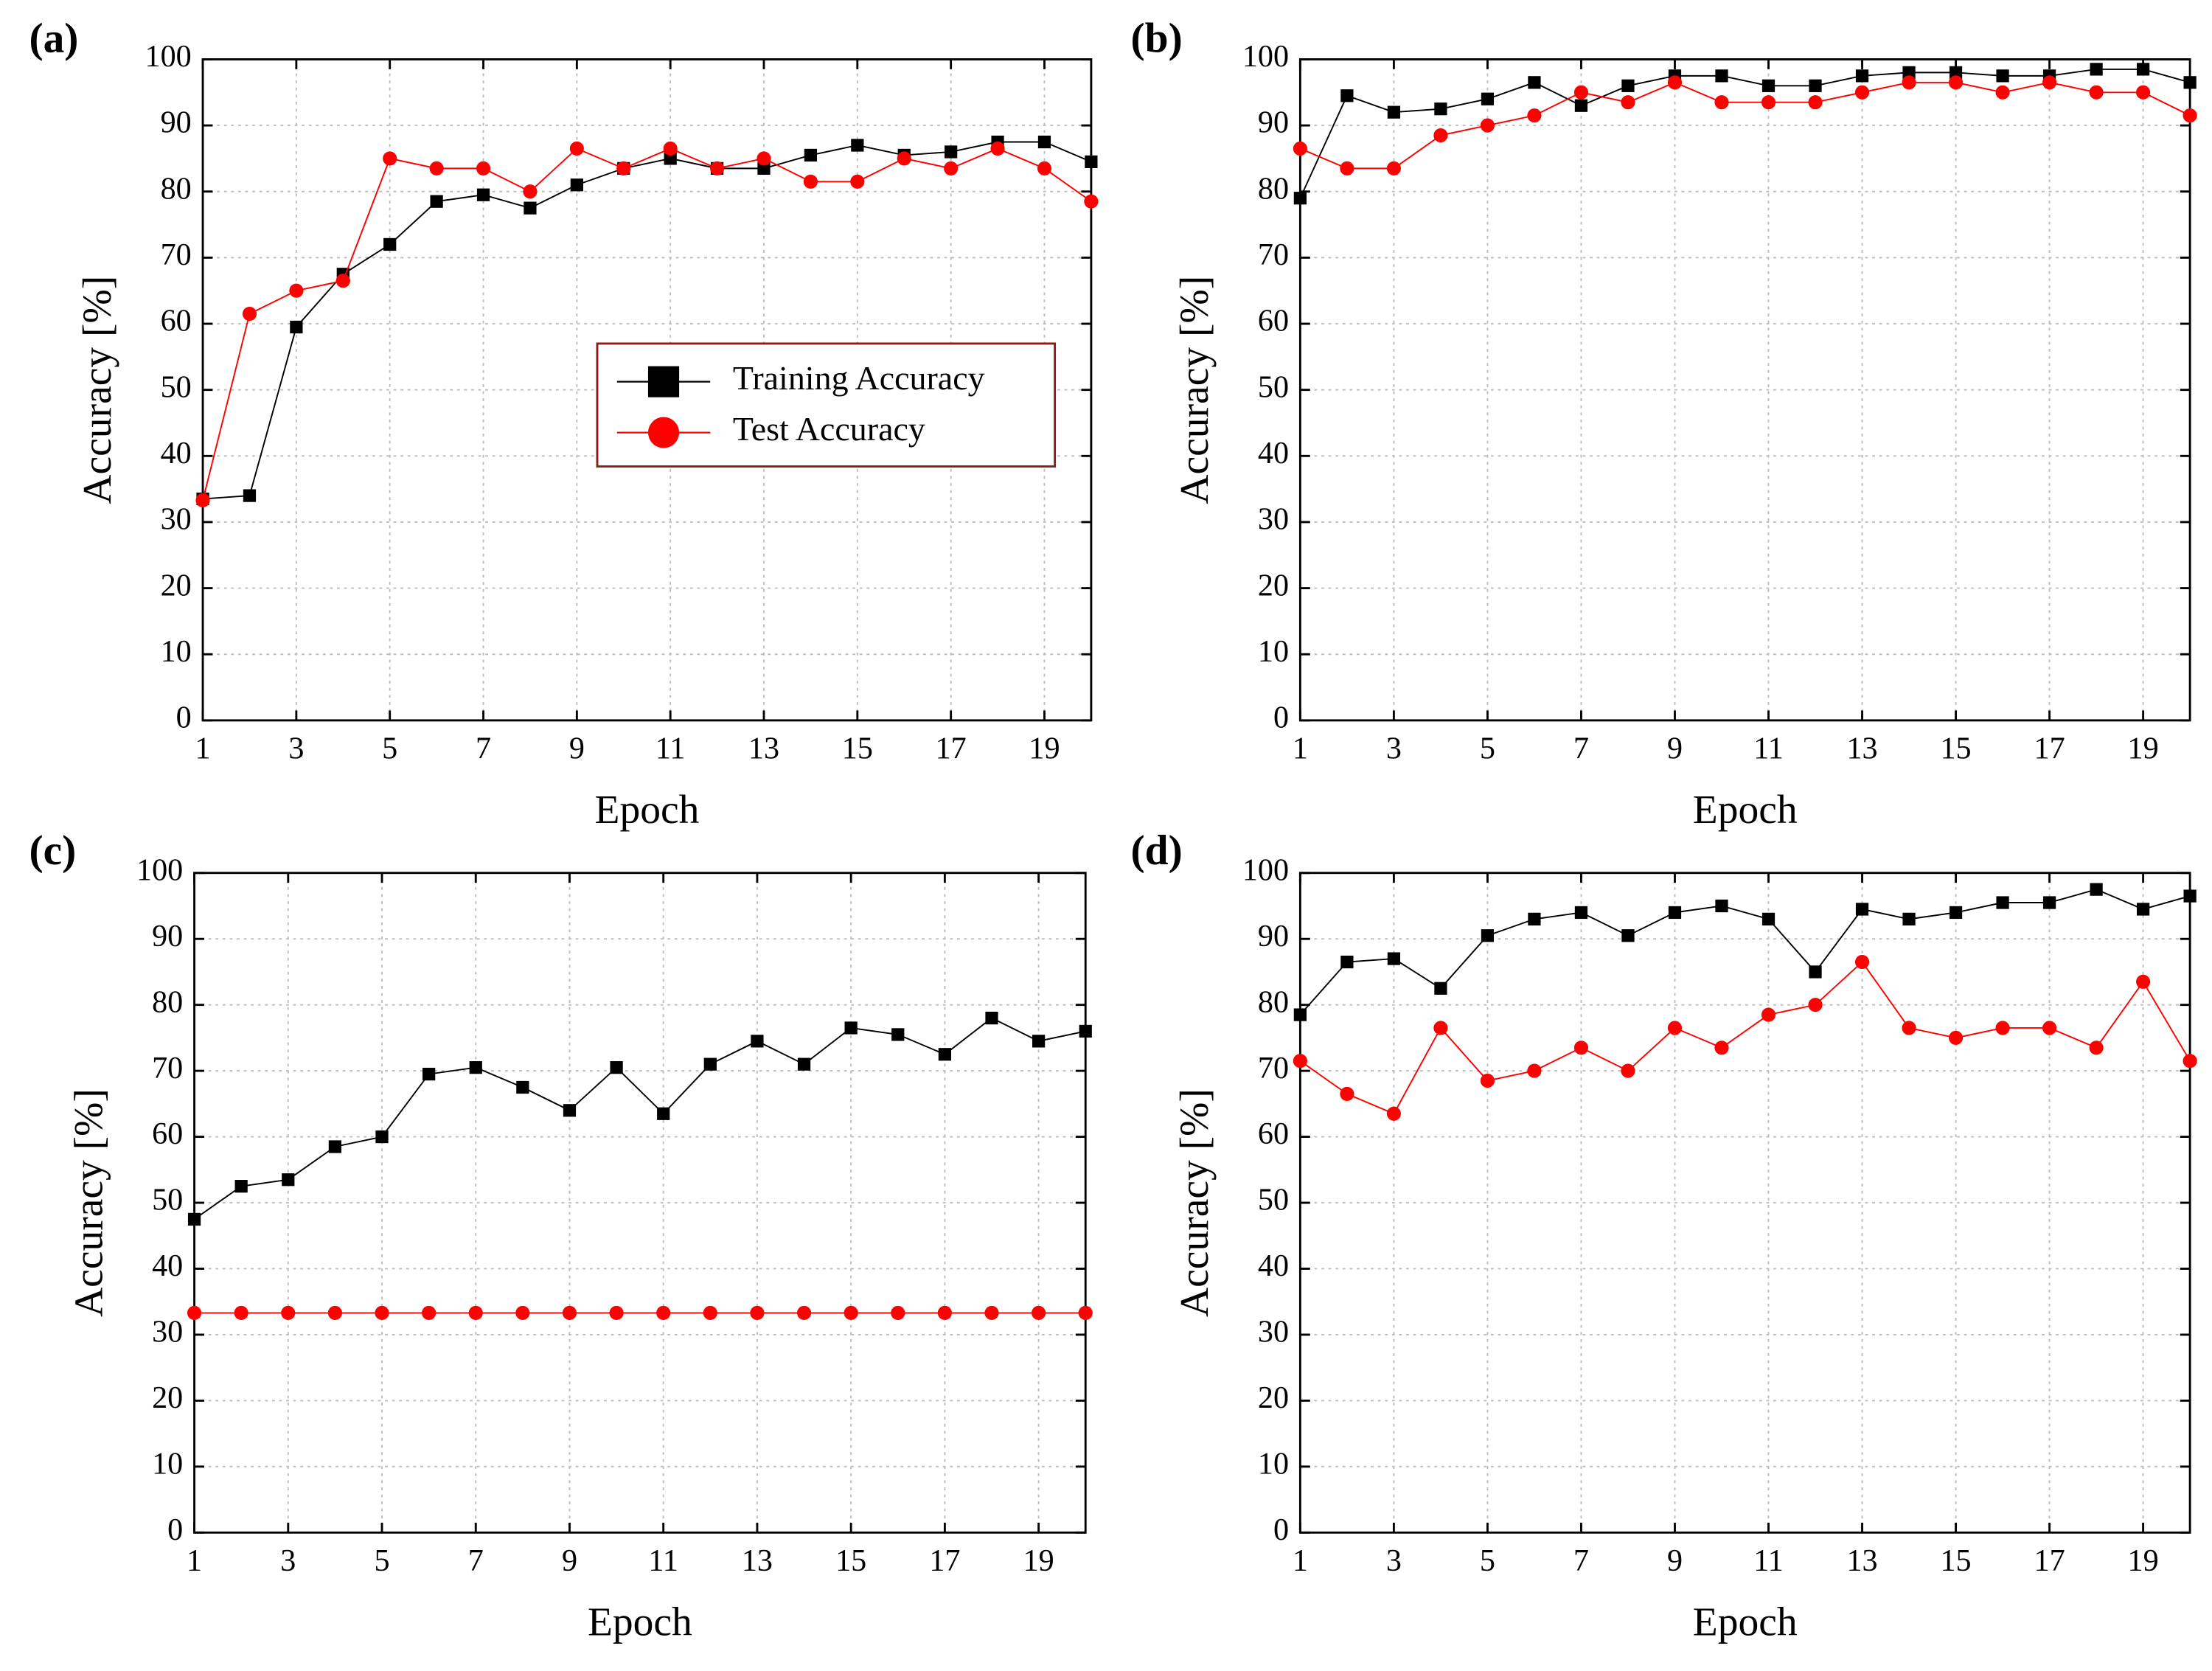  Describe the element at coordinates (1394, 749) in the screenshot. I see `x-tick-label: 3` at that location.